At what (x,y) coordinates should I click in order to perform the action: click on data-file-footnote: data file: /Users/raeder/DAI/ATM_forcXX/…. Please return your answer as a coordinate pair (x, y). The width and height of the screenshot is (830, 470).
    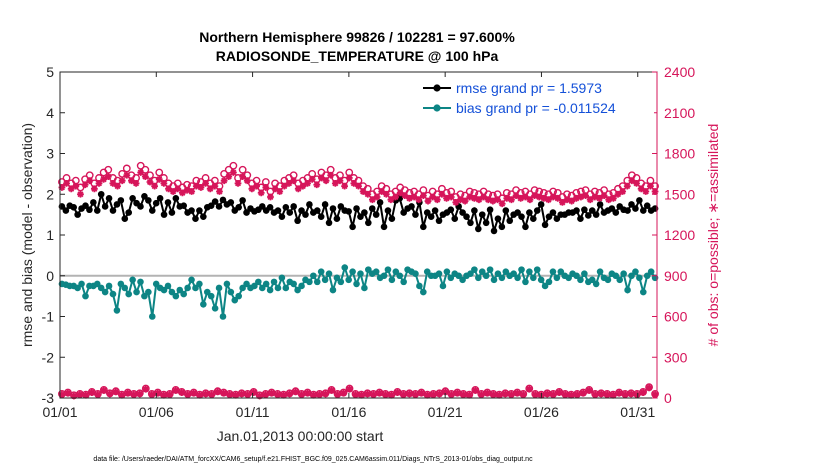
    Looking at the image, I should click on (313, 459).